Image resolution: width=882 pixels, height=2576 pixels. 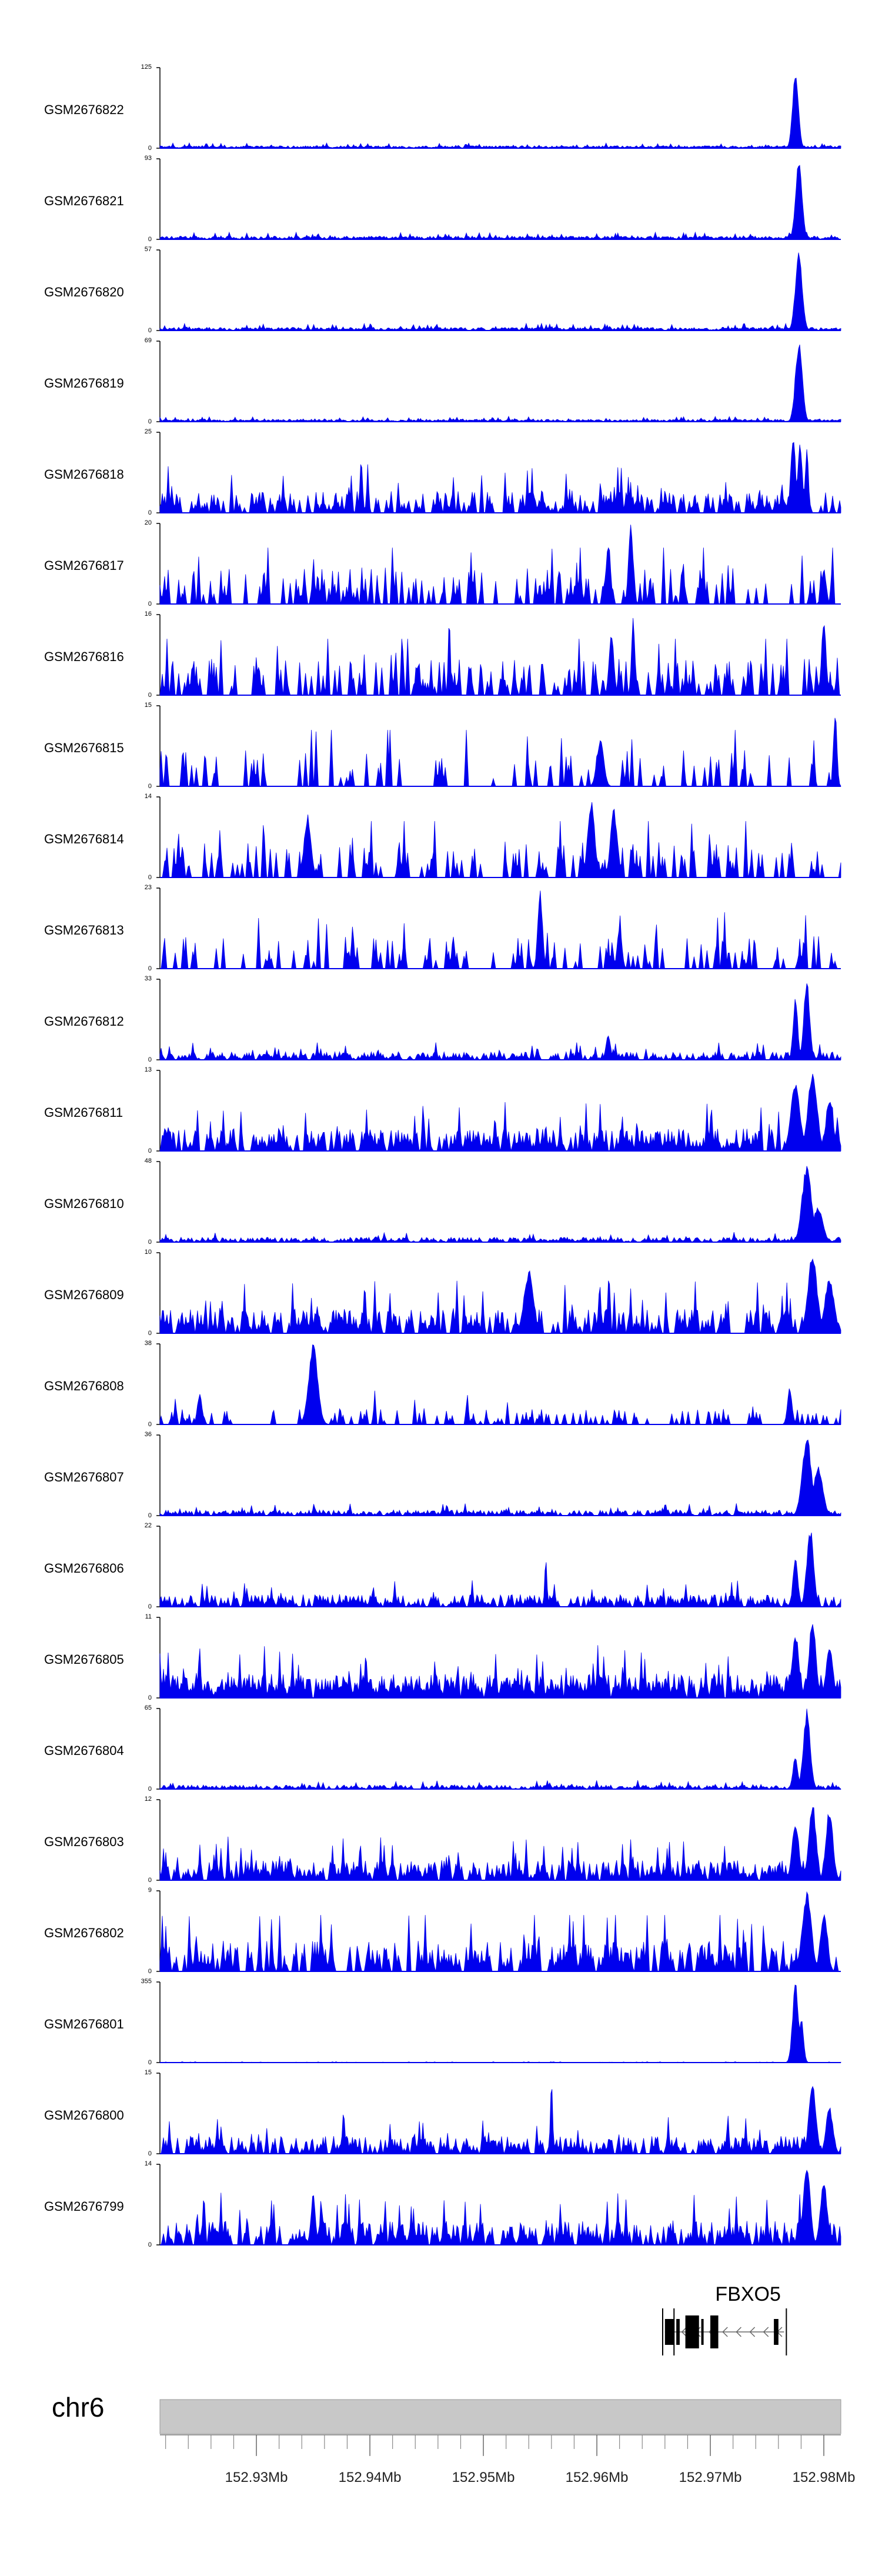 I want to click on track-label: GSM2676808, so click(x=84, y=1386).